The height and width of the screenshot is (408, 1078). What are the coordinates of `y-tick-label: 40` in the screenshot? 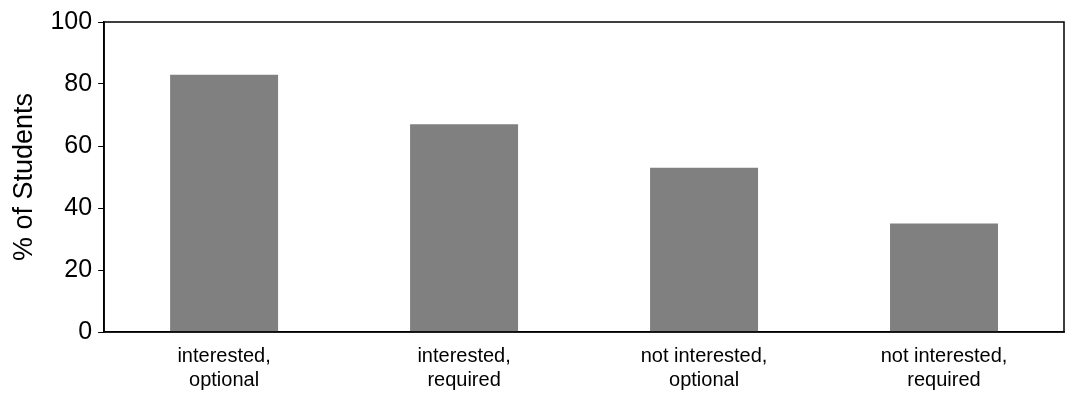 It's located at (78, 205).